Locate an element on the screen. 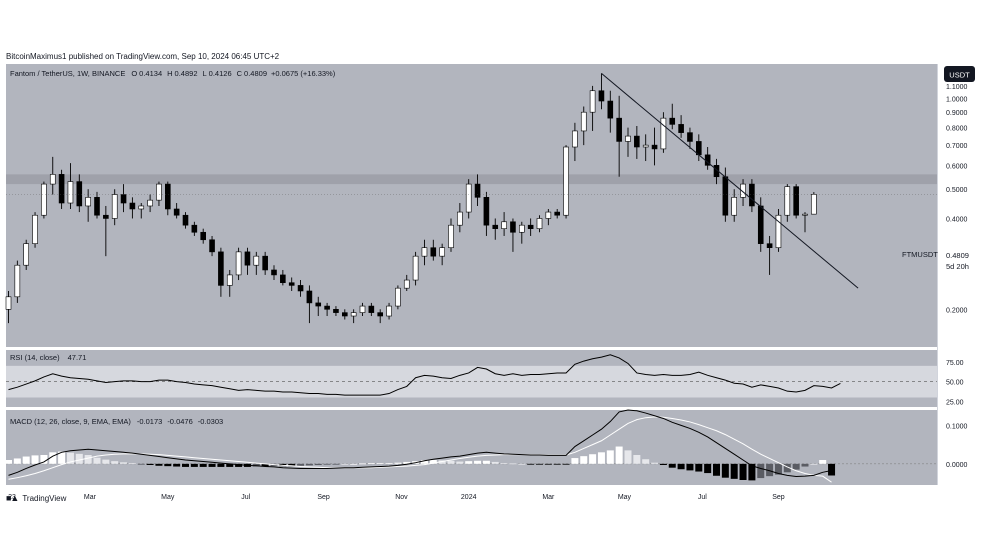 Image resolution: width=984 pixels, height=554 pixels. time-tick-label: Jul is located at coordinates (702, 497).